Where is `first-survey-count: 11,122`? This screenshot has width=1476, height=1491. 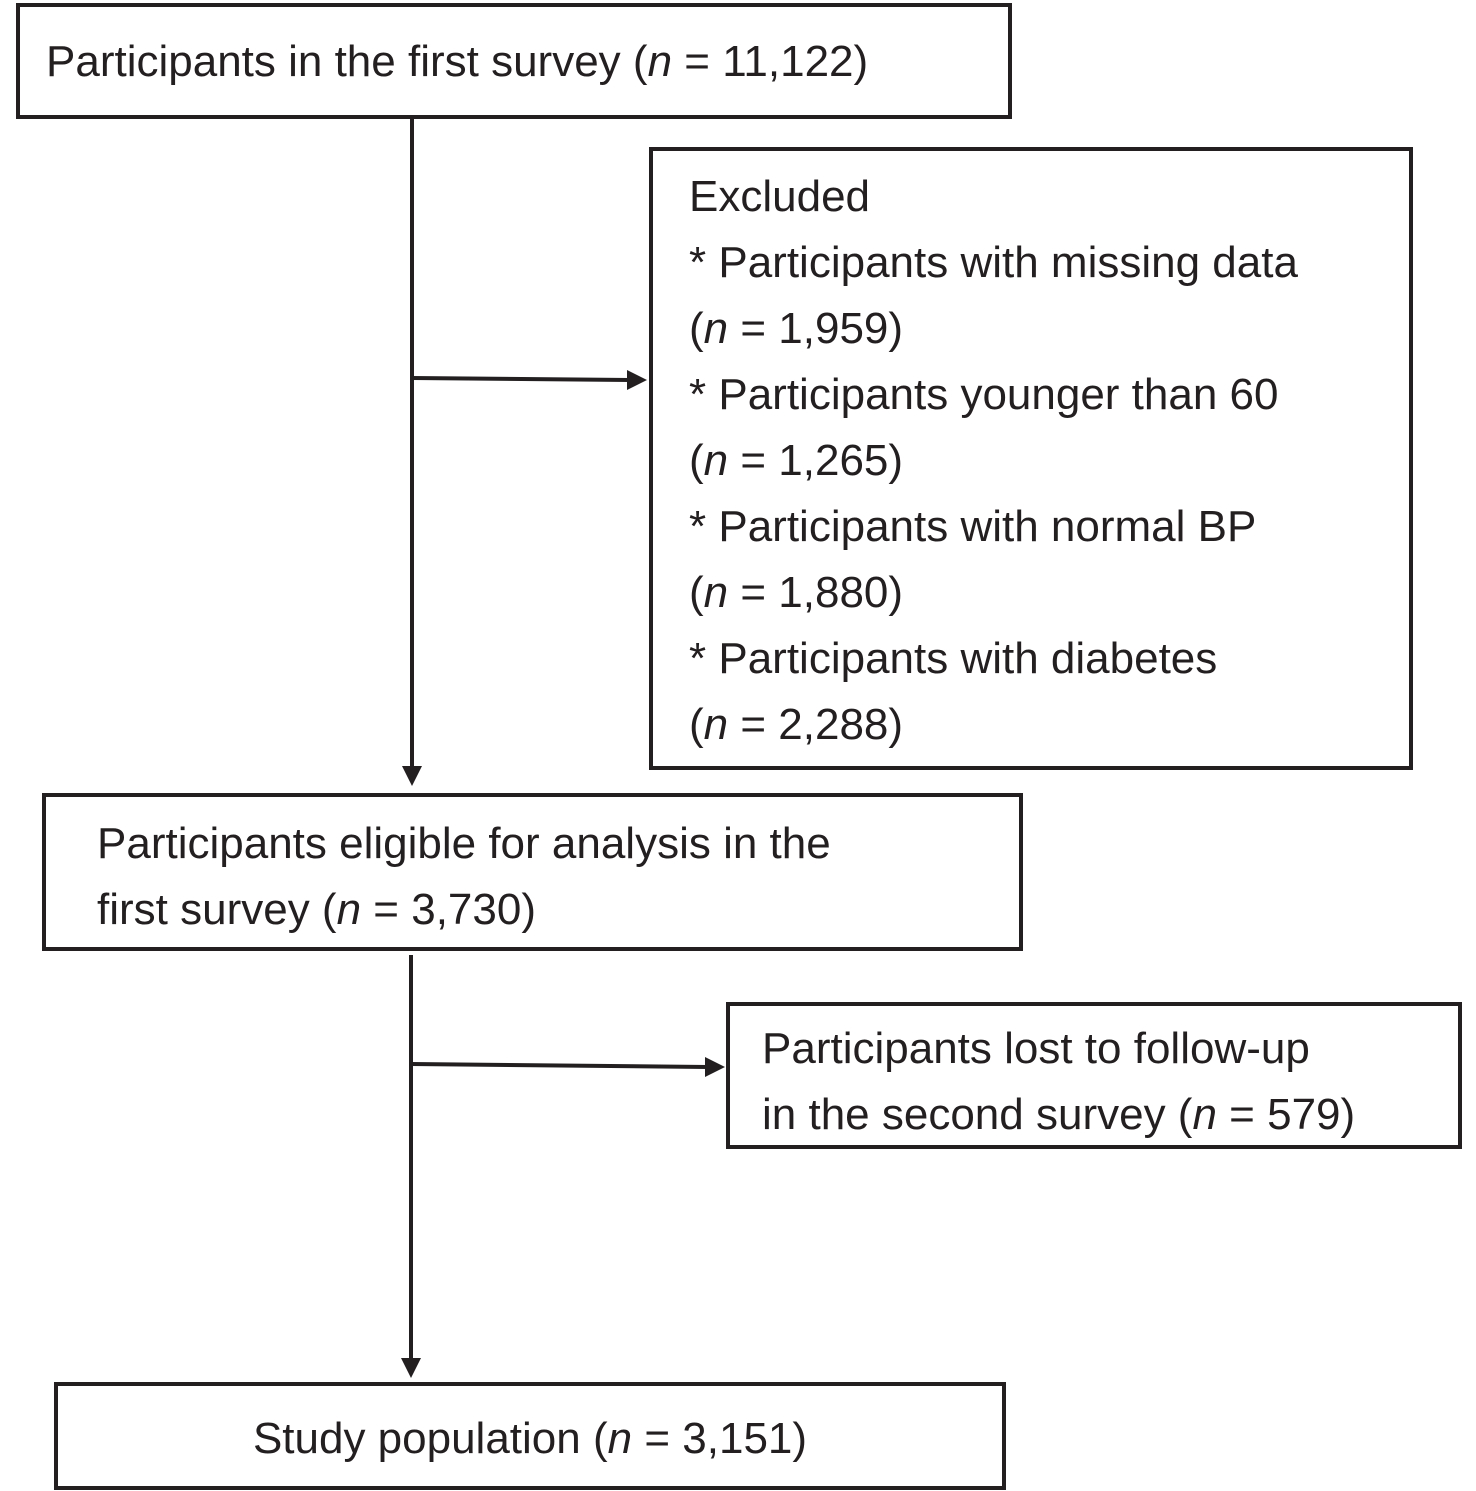 first-survey-count: 11,122 is located at coordinates (788, 61).